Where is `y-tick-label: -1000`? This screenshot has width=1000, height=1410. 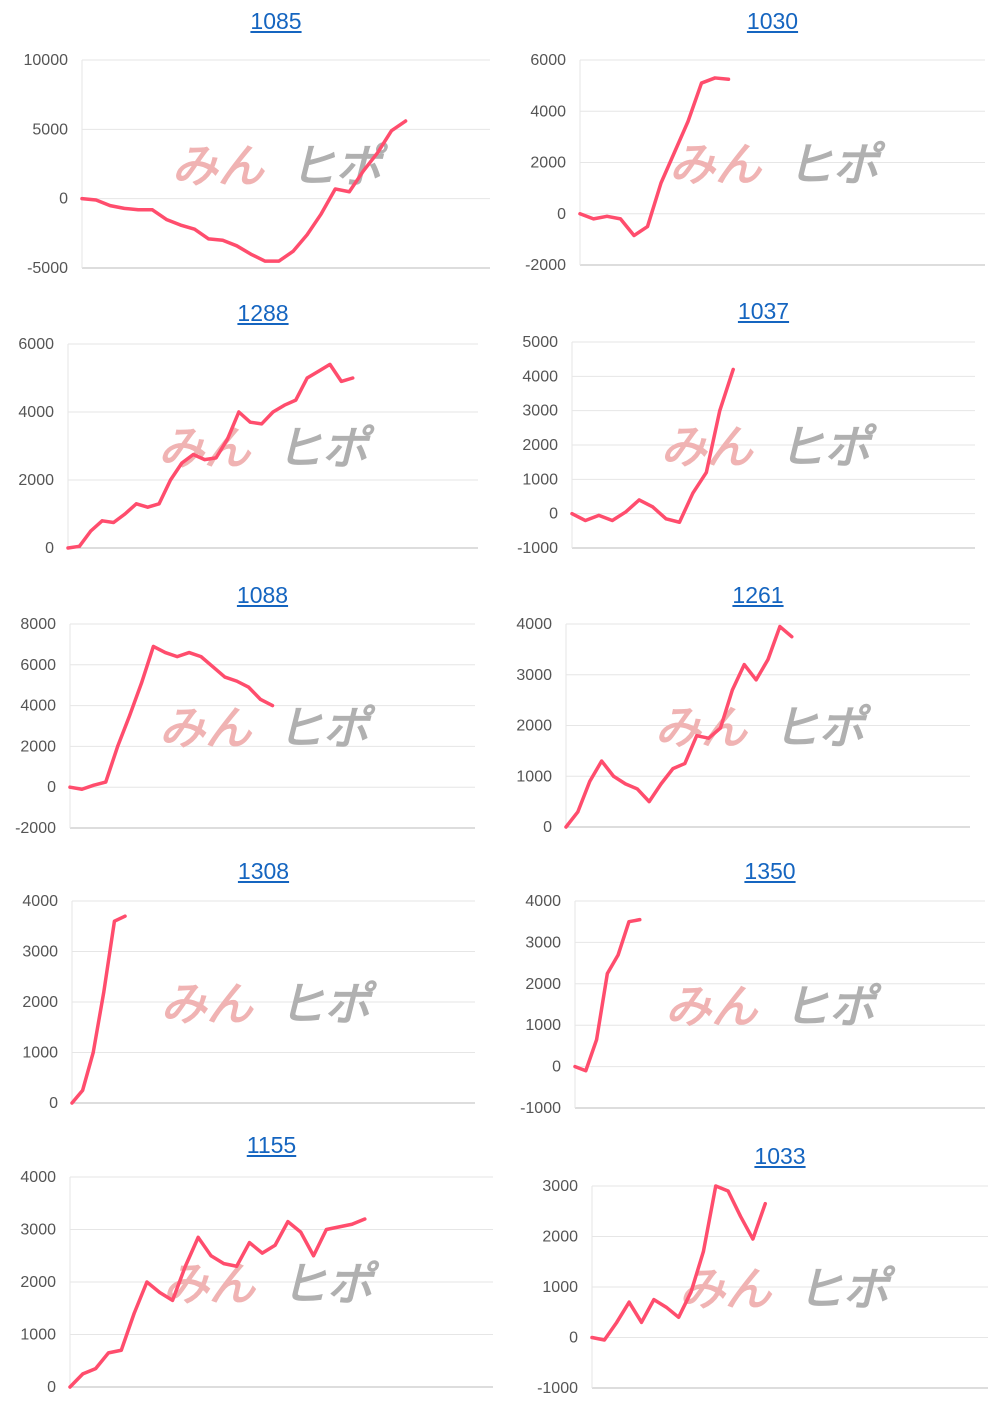 y-tick-label: -1000 is located at coordinates (540, 1108).